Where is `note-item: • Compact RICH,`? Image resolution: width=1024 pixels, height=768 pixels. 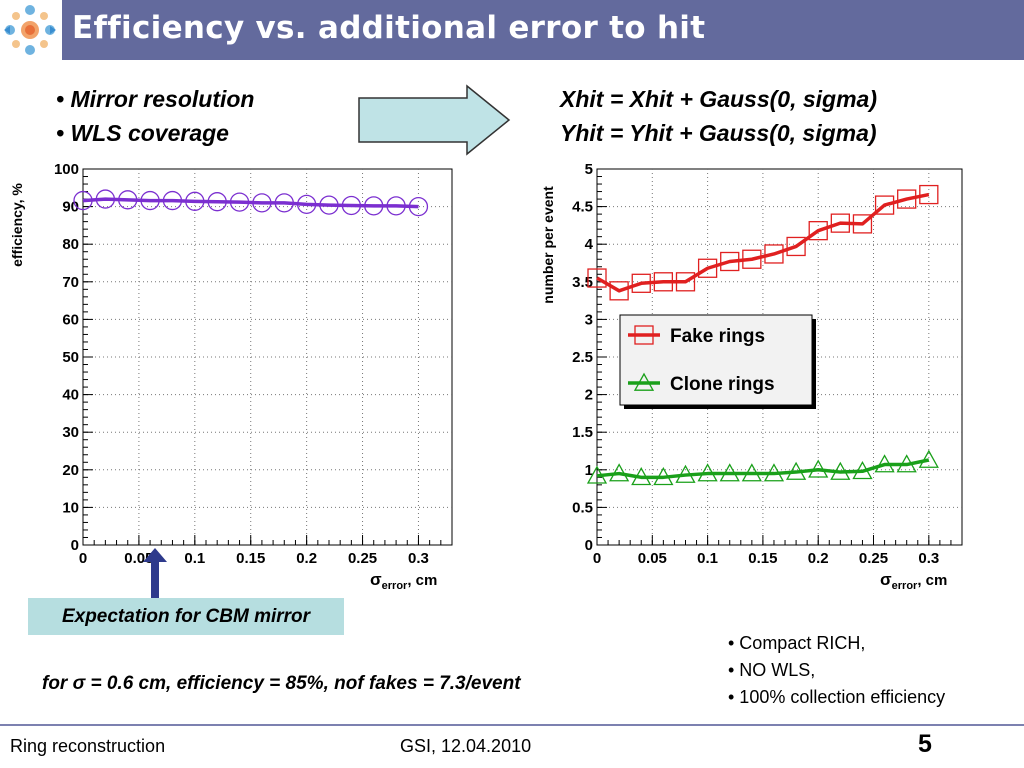
note-item: • Compact RICH, is located at coordinates (797, 643).